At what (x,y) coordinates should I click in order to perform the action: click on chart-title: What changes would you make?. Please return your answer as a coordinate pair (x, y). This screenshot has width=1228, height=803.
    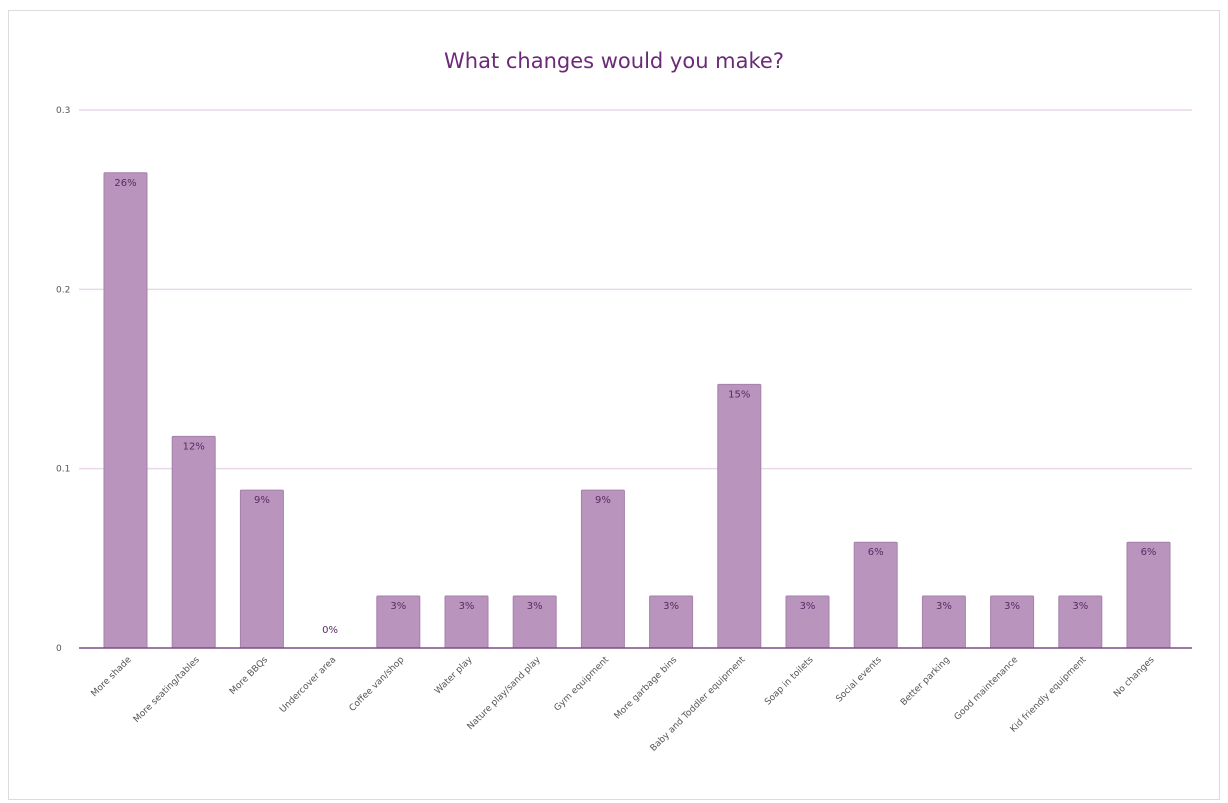
    Looking at the image, I should click on (614, 61).